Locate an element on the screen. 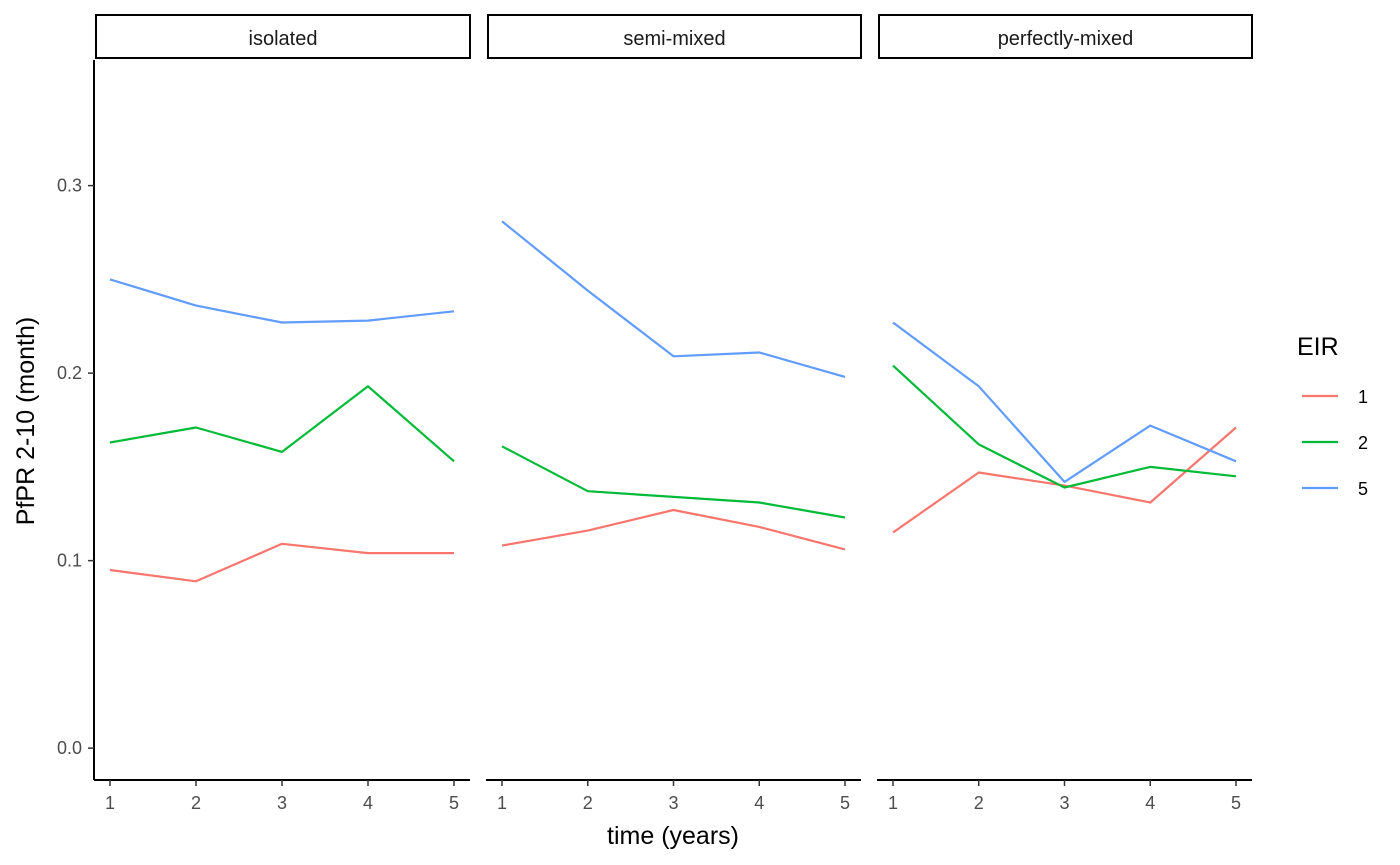 Image resolution: width=1400 pixels, height=865 pixels. legend-title: EIR is located at coordinates (1318, 347).